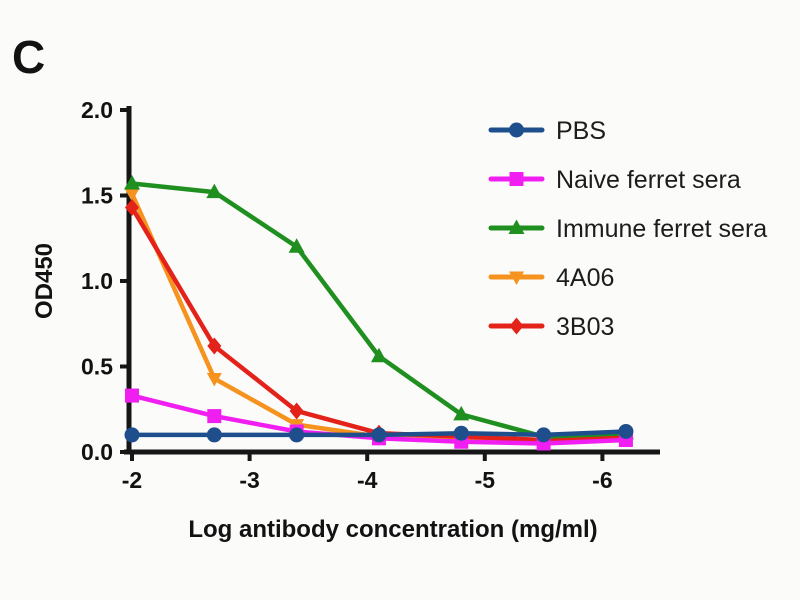 Image resolution: width=800 pixels, height=600 pixels. Describe the element at coordinates (97, 281) in the screenshot. I see `y-tick-label: 1.0` at that location.